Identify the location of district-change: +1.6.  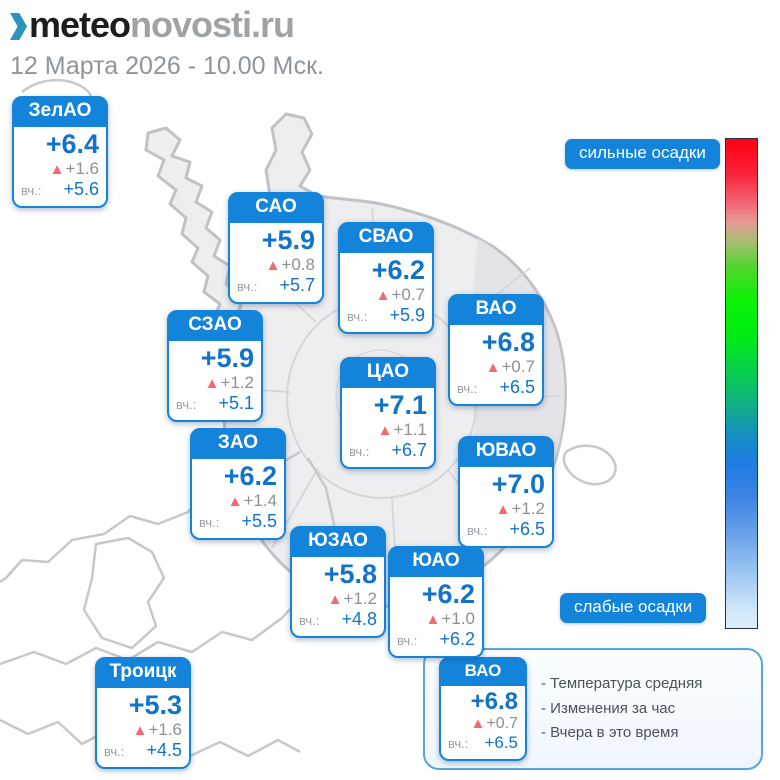
(165, 730).